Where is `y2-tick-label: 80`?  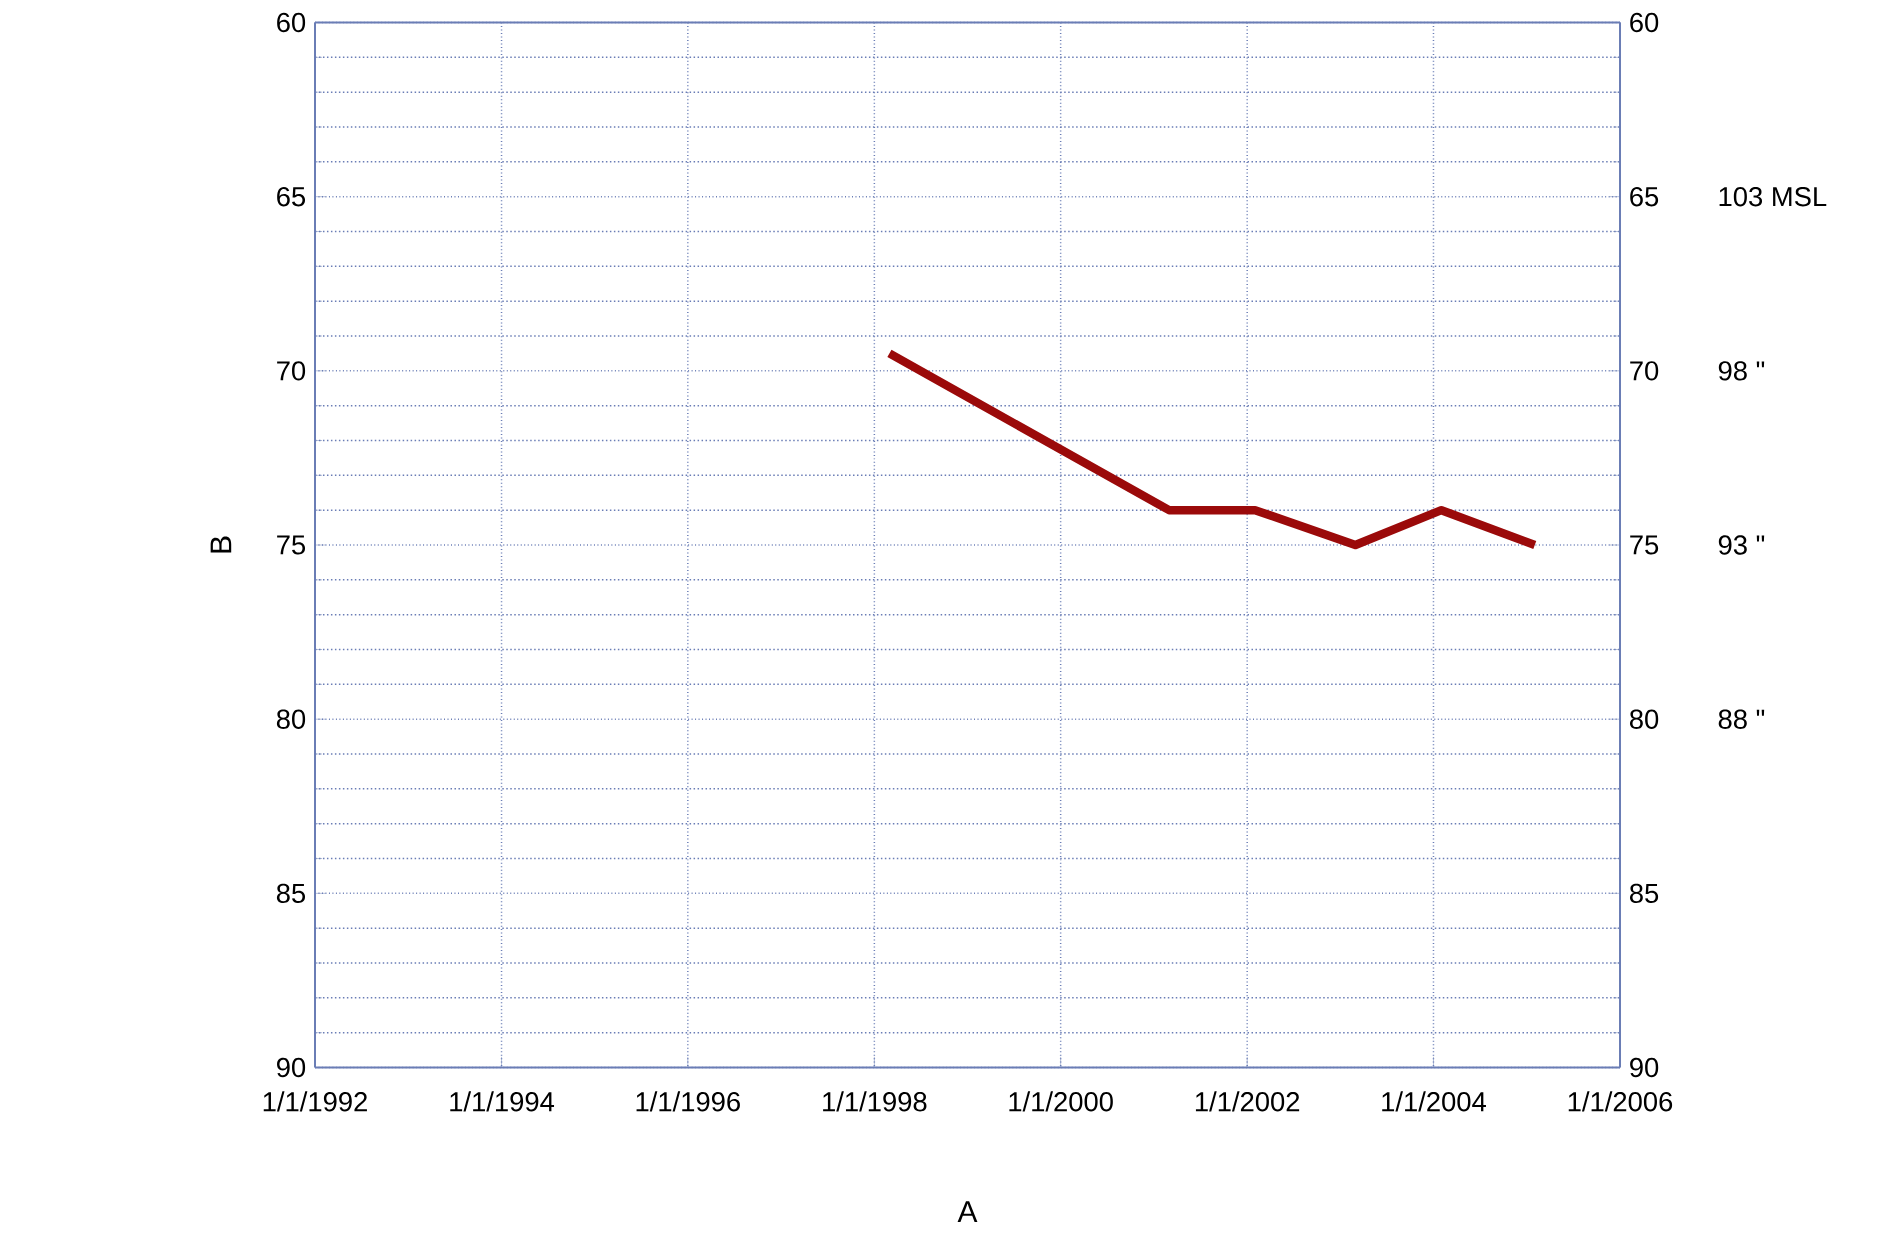 y2-tick-label: 80 is located at coordinates (1644, 719).